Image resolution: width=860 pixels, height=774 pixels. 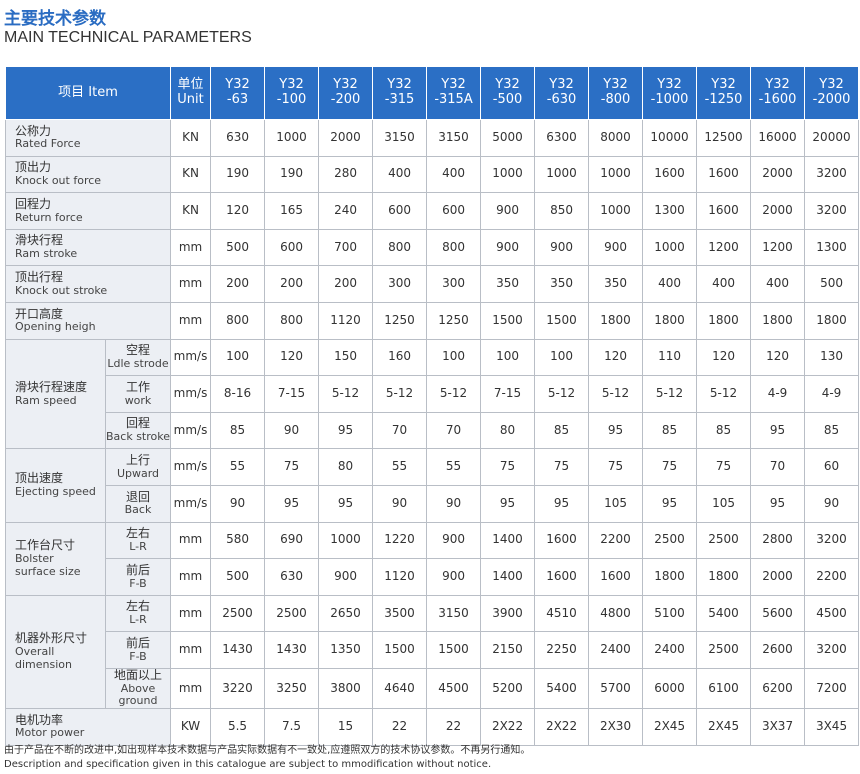 I want to click on value-cell: 55, so click(x=454, y=467).